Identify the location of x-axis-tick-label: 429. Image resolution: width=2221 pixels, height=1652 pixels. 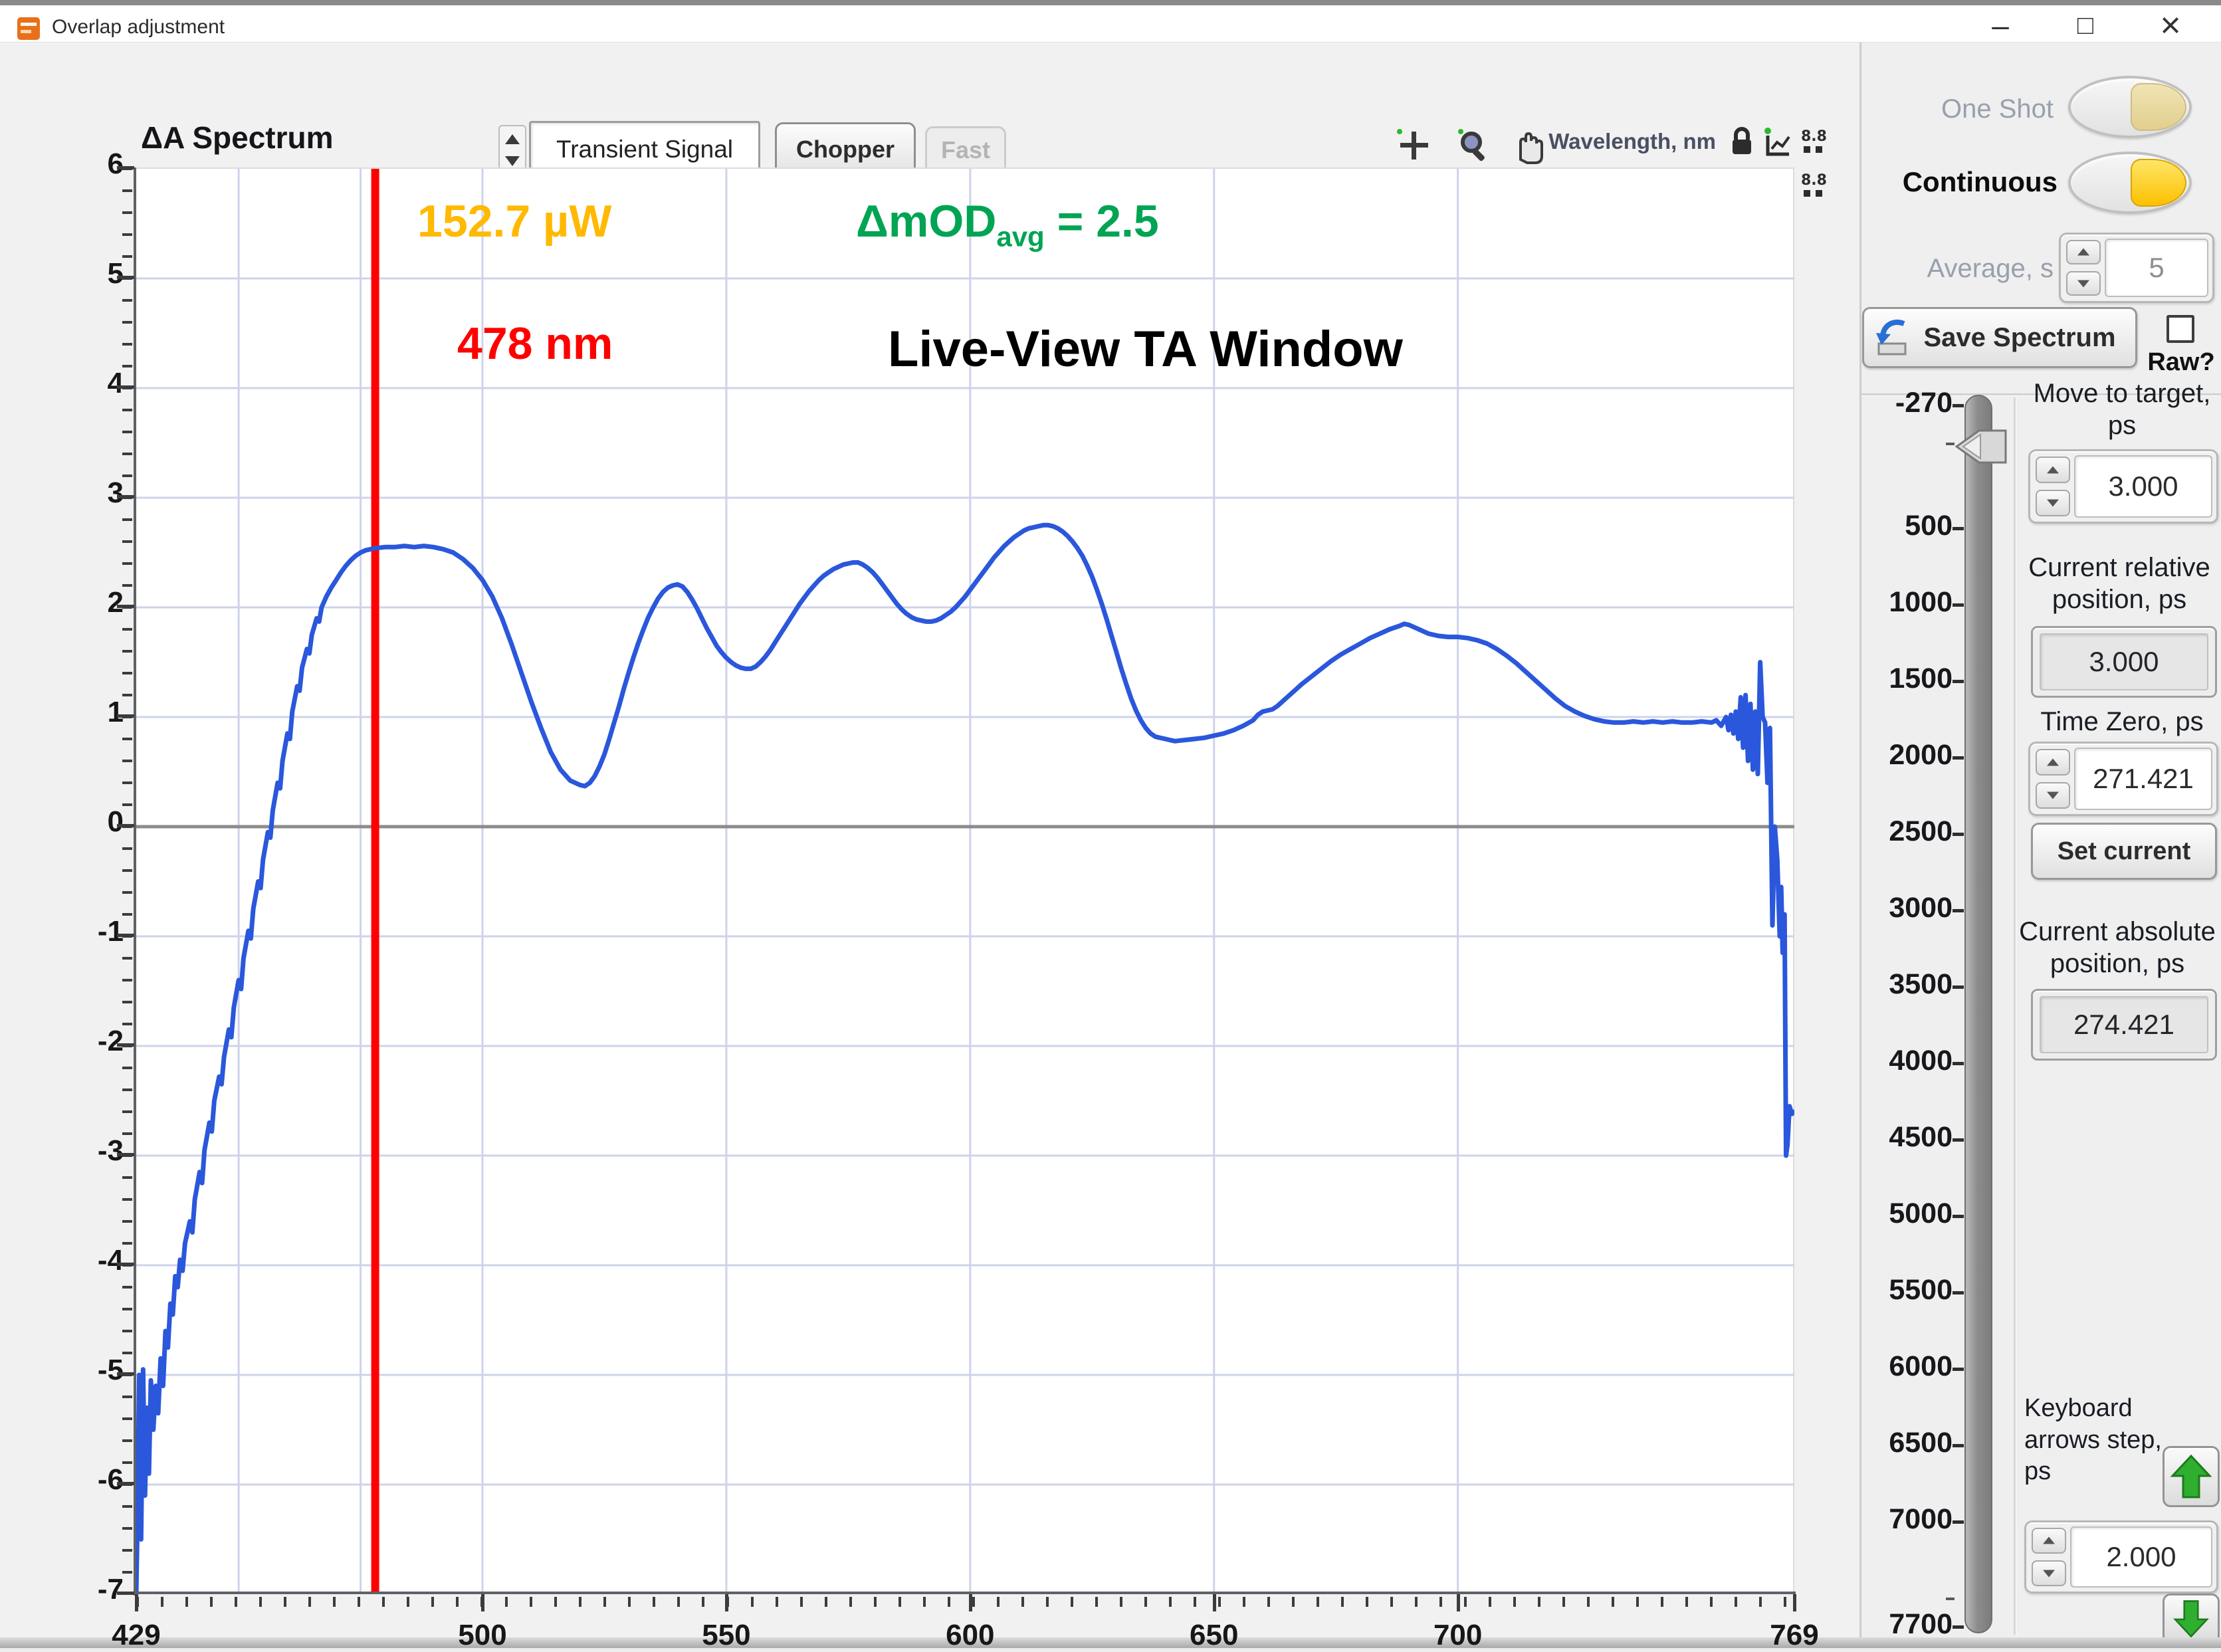
(137, 1635).